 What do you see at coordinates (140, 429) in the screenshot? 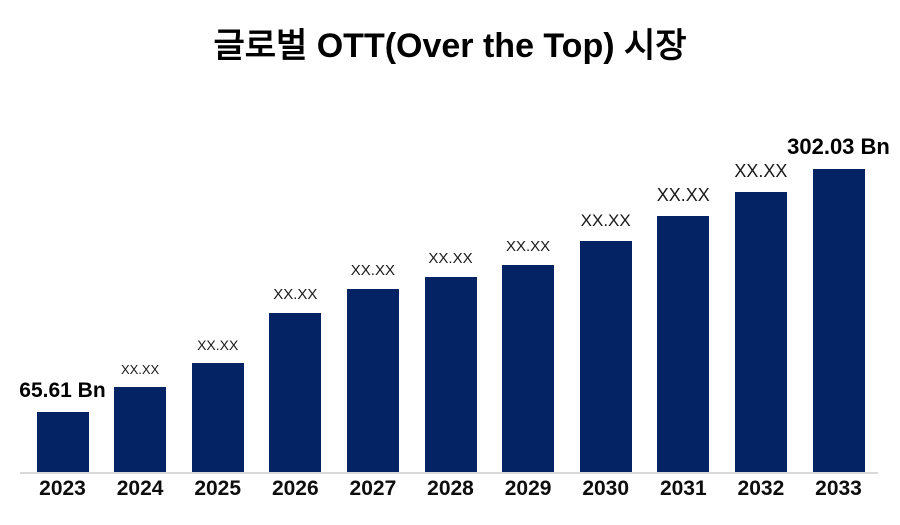
I see `bar-2024` at bounding box center [140, 429].